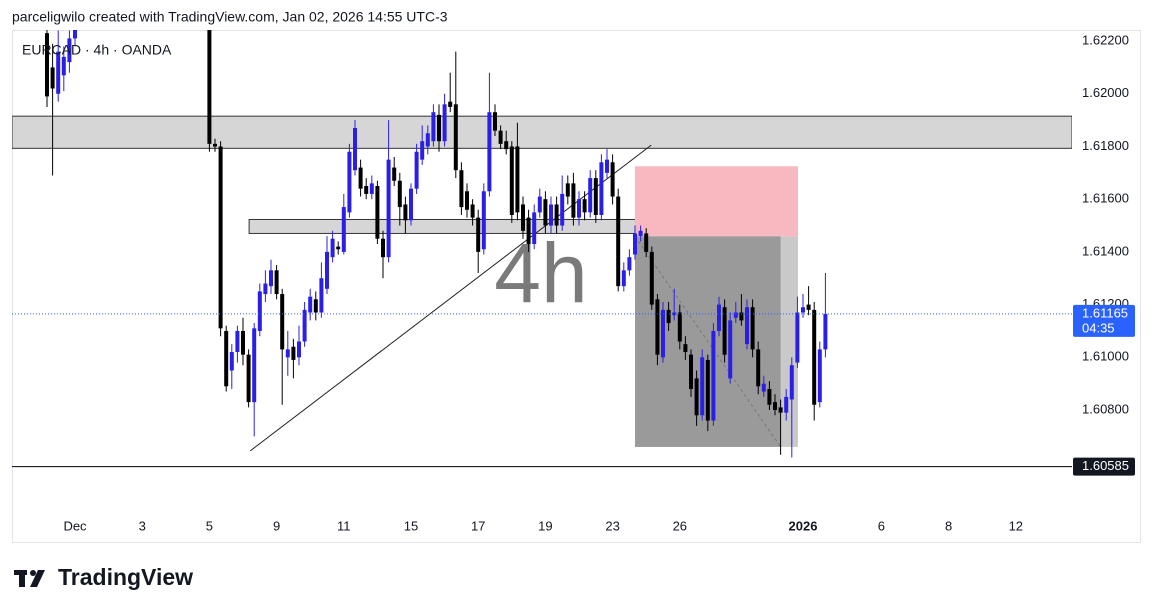  Describe the element at coordinates (1098, 327) in the screenshot. I see `countdown: 04:35` at that location.